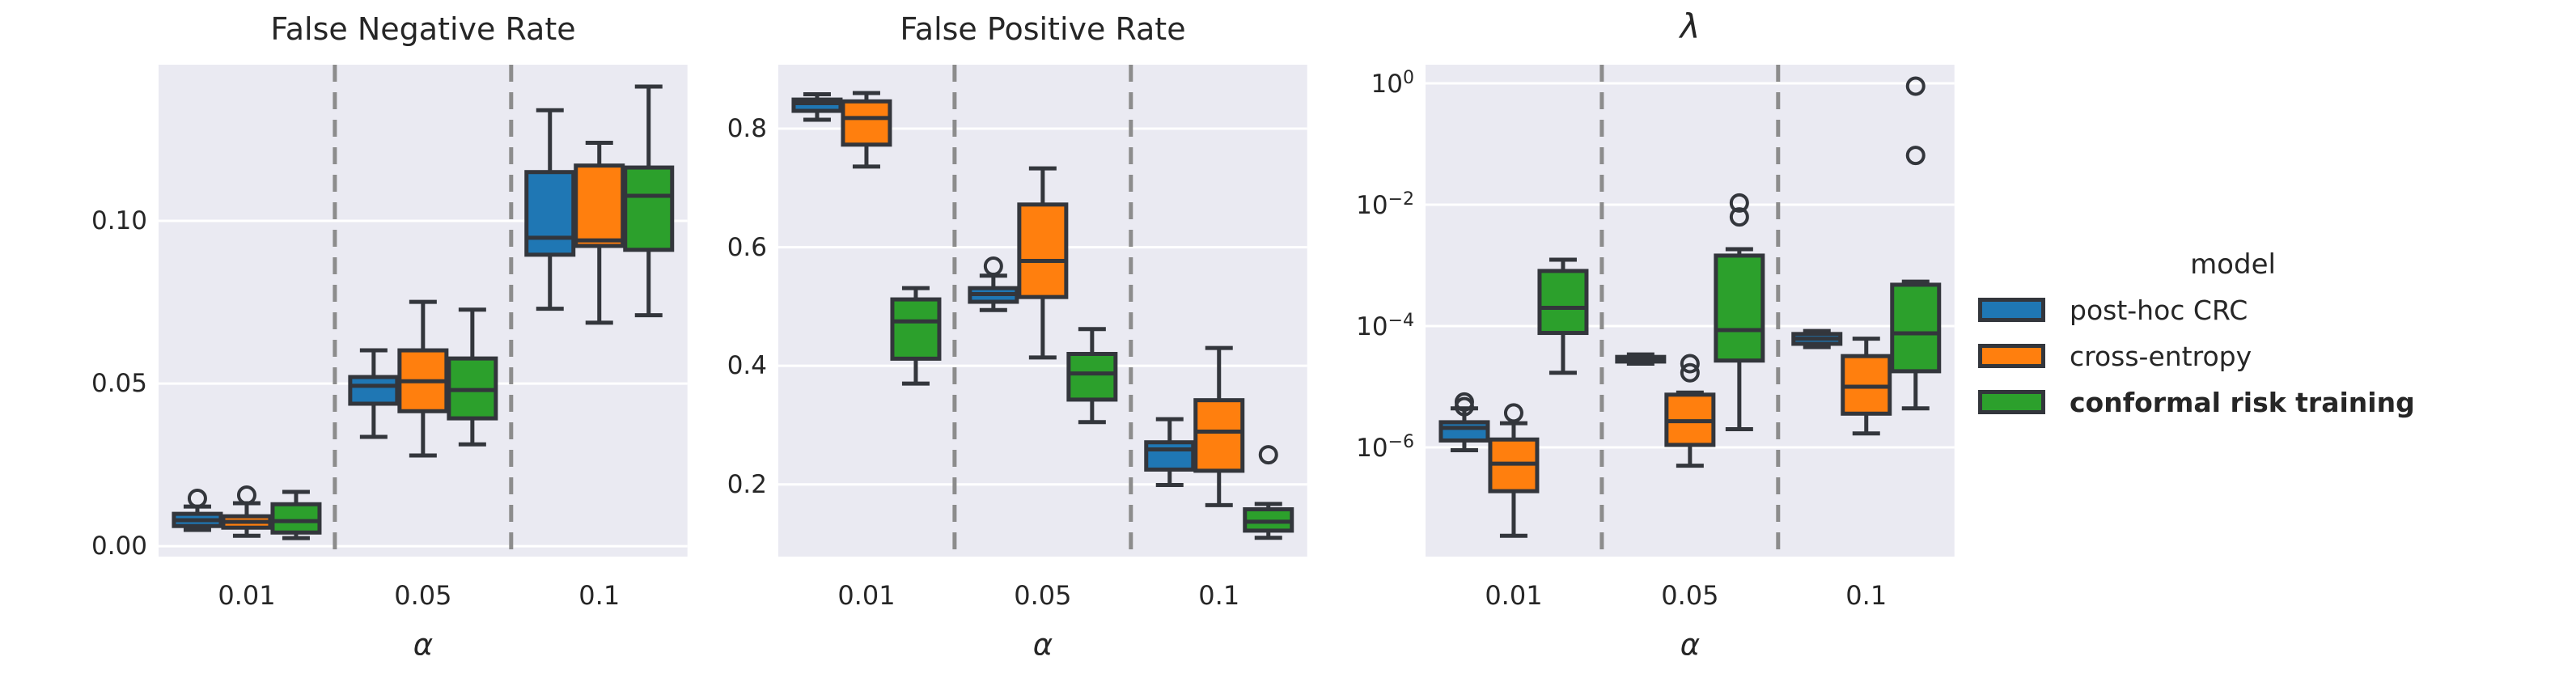 This screenshot has width=2576, height=699. What do you see at coordinates (1043, 29) in the screenshot?
I see `panel-title-false-positive-rate: False Positive Rate` at bounding box center [1043, 29].